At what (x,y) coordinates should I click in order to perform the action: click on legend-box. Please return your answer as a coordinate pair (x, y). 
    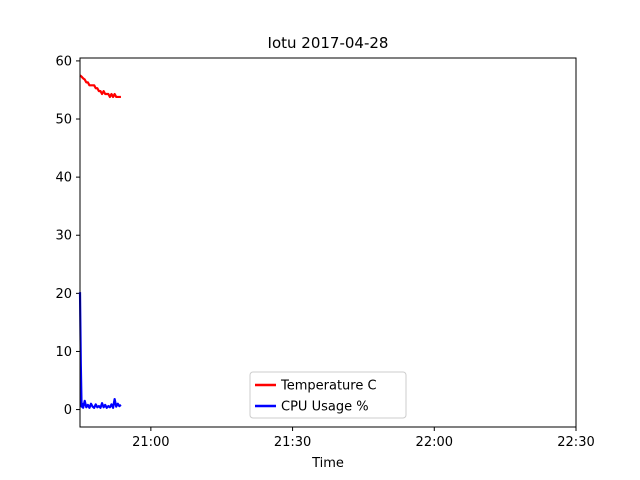
    Looking at the image, I should click on (328, 395).